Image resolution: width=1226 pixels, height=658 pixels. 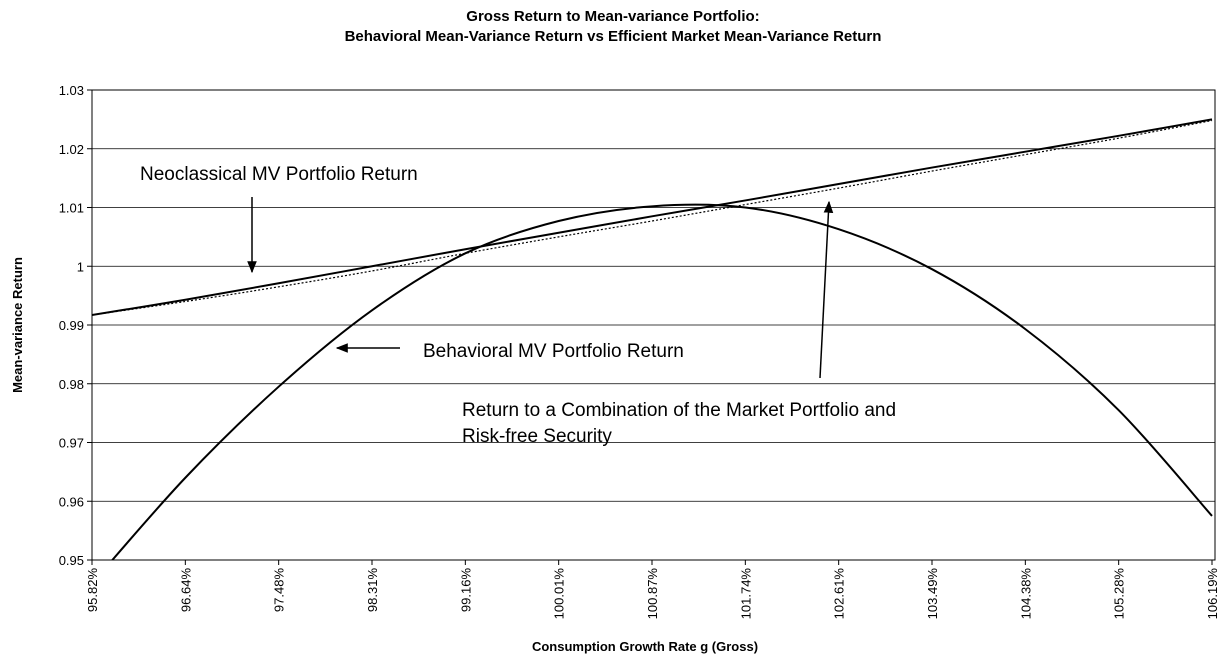 I want to click on arrow, so click(x=826, y=289).